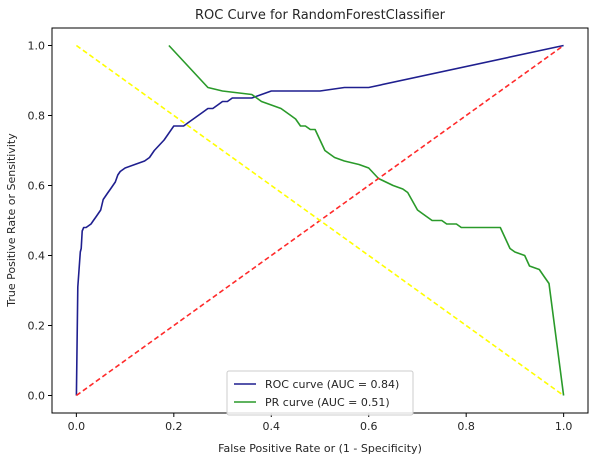  Describe the element at coordinates (466, 426) in the screenshot. I see `x-tick-label: 0.8` at that location.